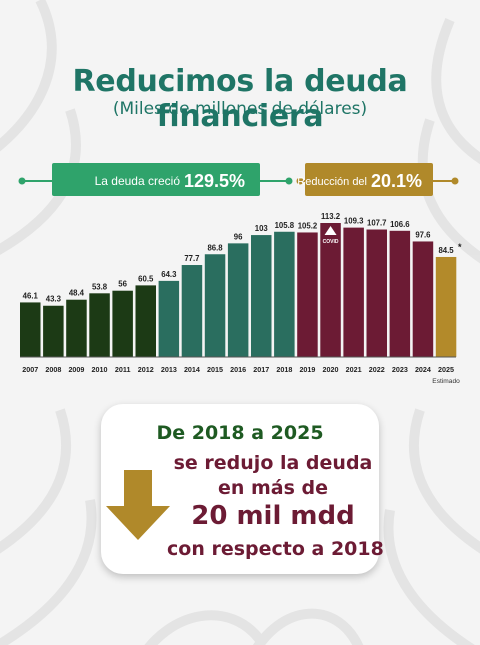 This screenshot has width=480, height=645. Describe the element at coordinates (30, 369) in the screenshot. I see `tick-label-2007: 2007` at that location.